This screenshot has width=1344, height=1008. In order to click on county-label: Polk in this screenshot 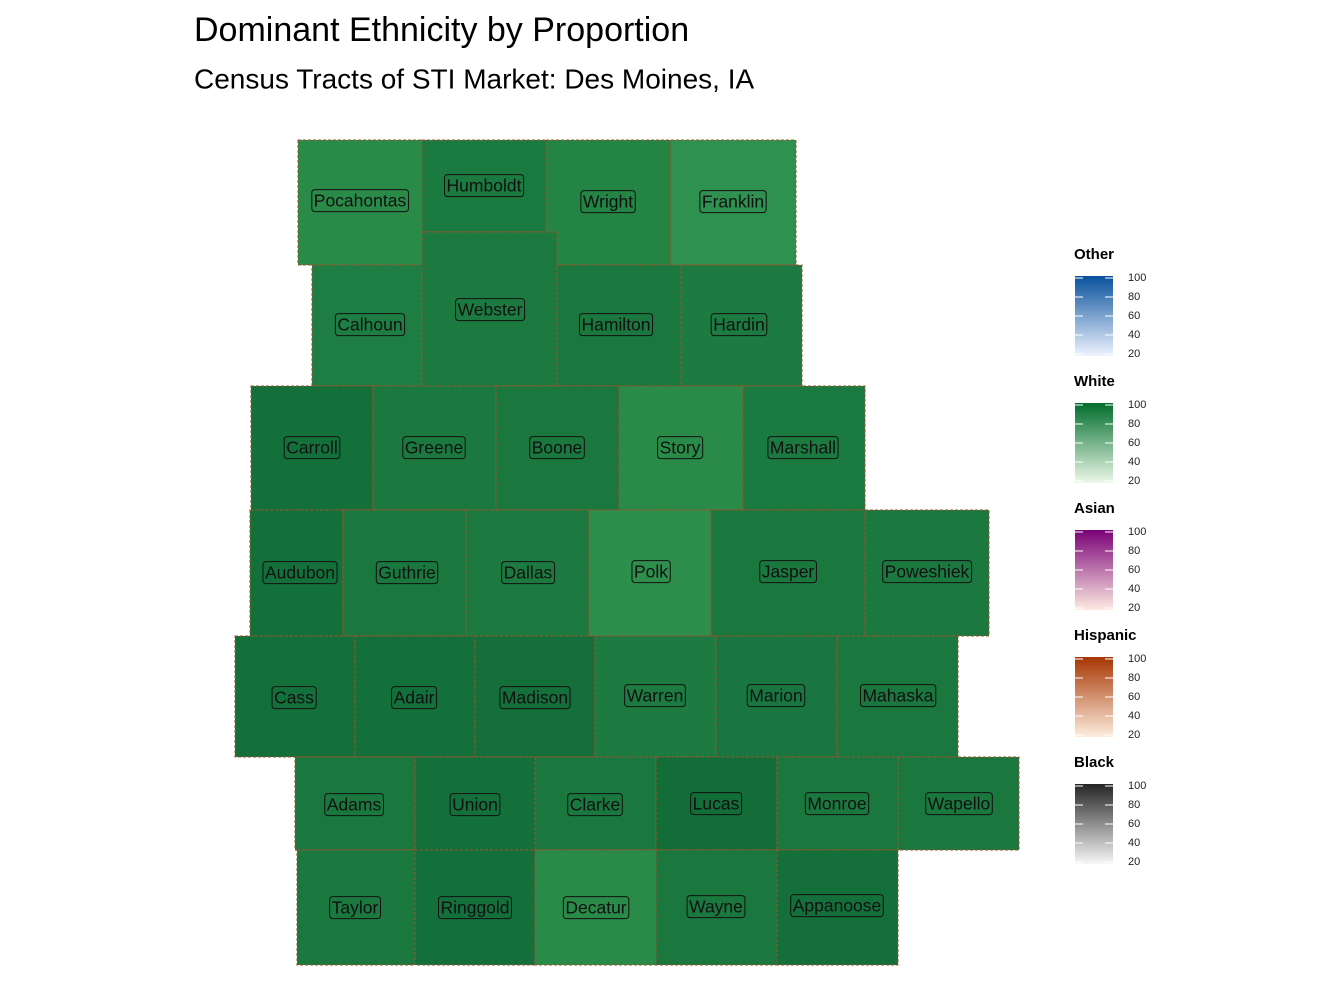, I will do `click(651, 572)`.